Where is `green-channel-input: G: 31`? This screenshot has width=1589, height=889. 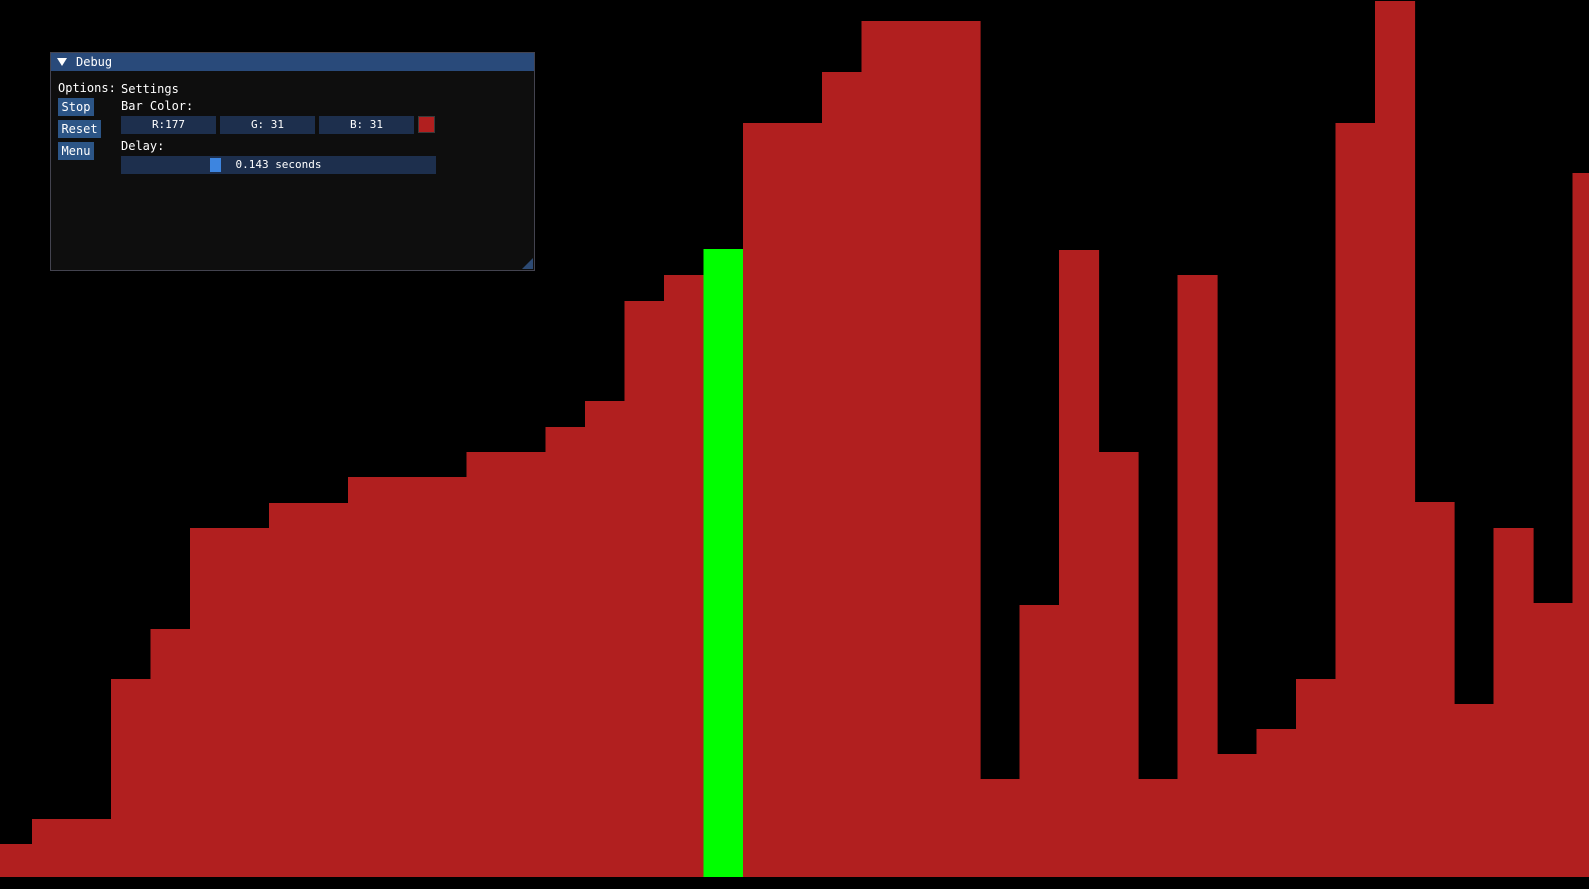
green-channel-input: G: 31 is located at coordinates (267, 125).